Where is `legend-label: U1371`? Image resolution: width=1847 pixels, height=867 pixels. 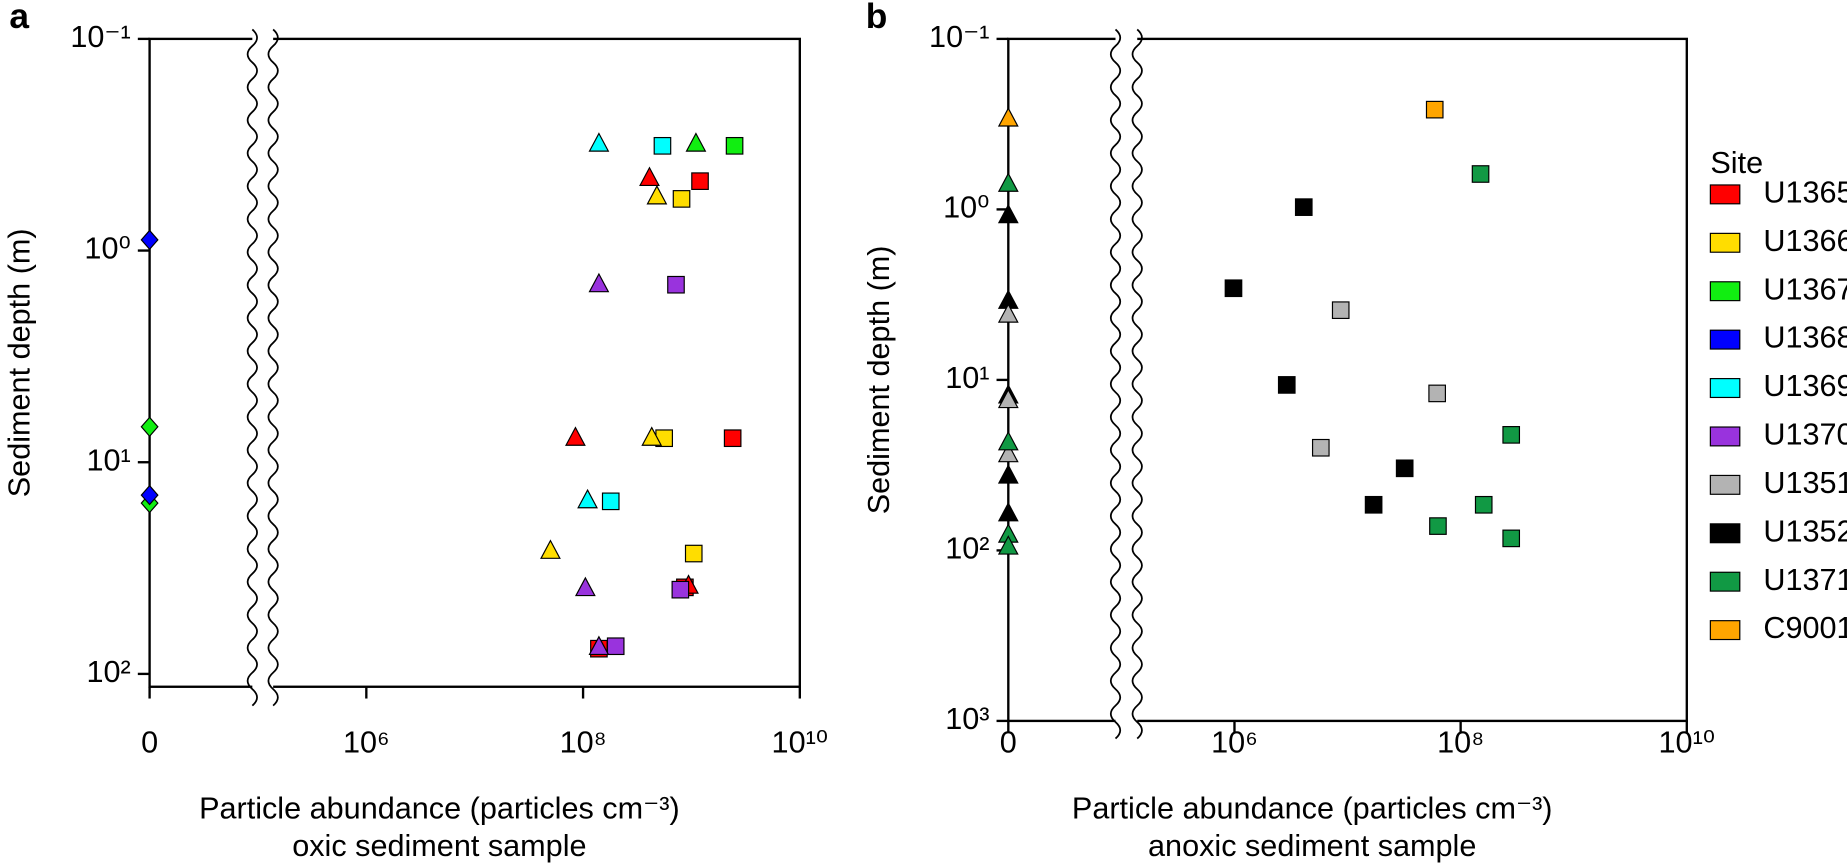
legend-label: U1371 is located at coordinates (1805, 580).